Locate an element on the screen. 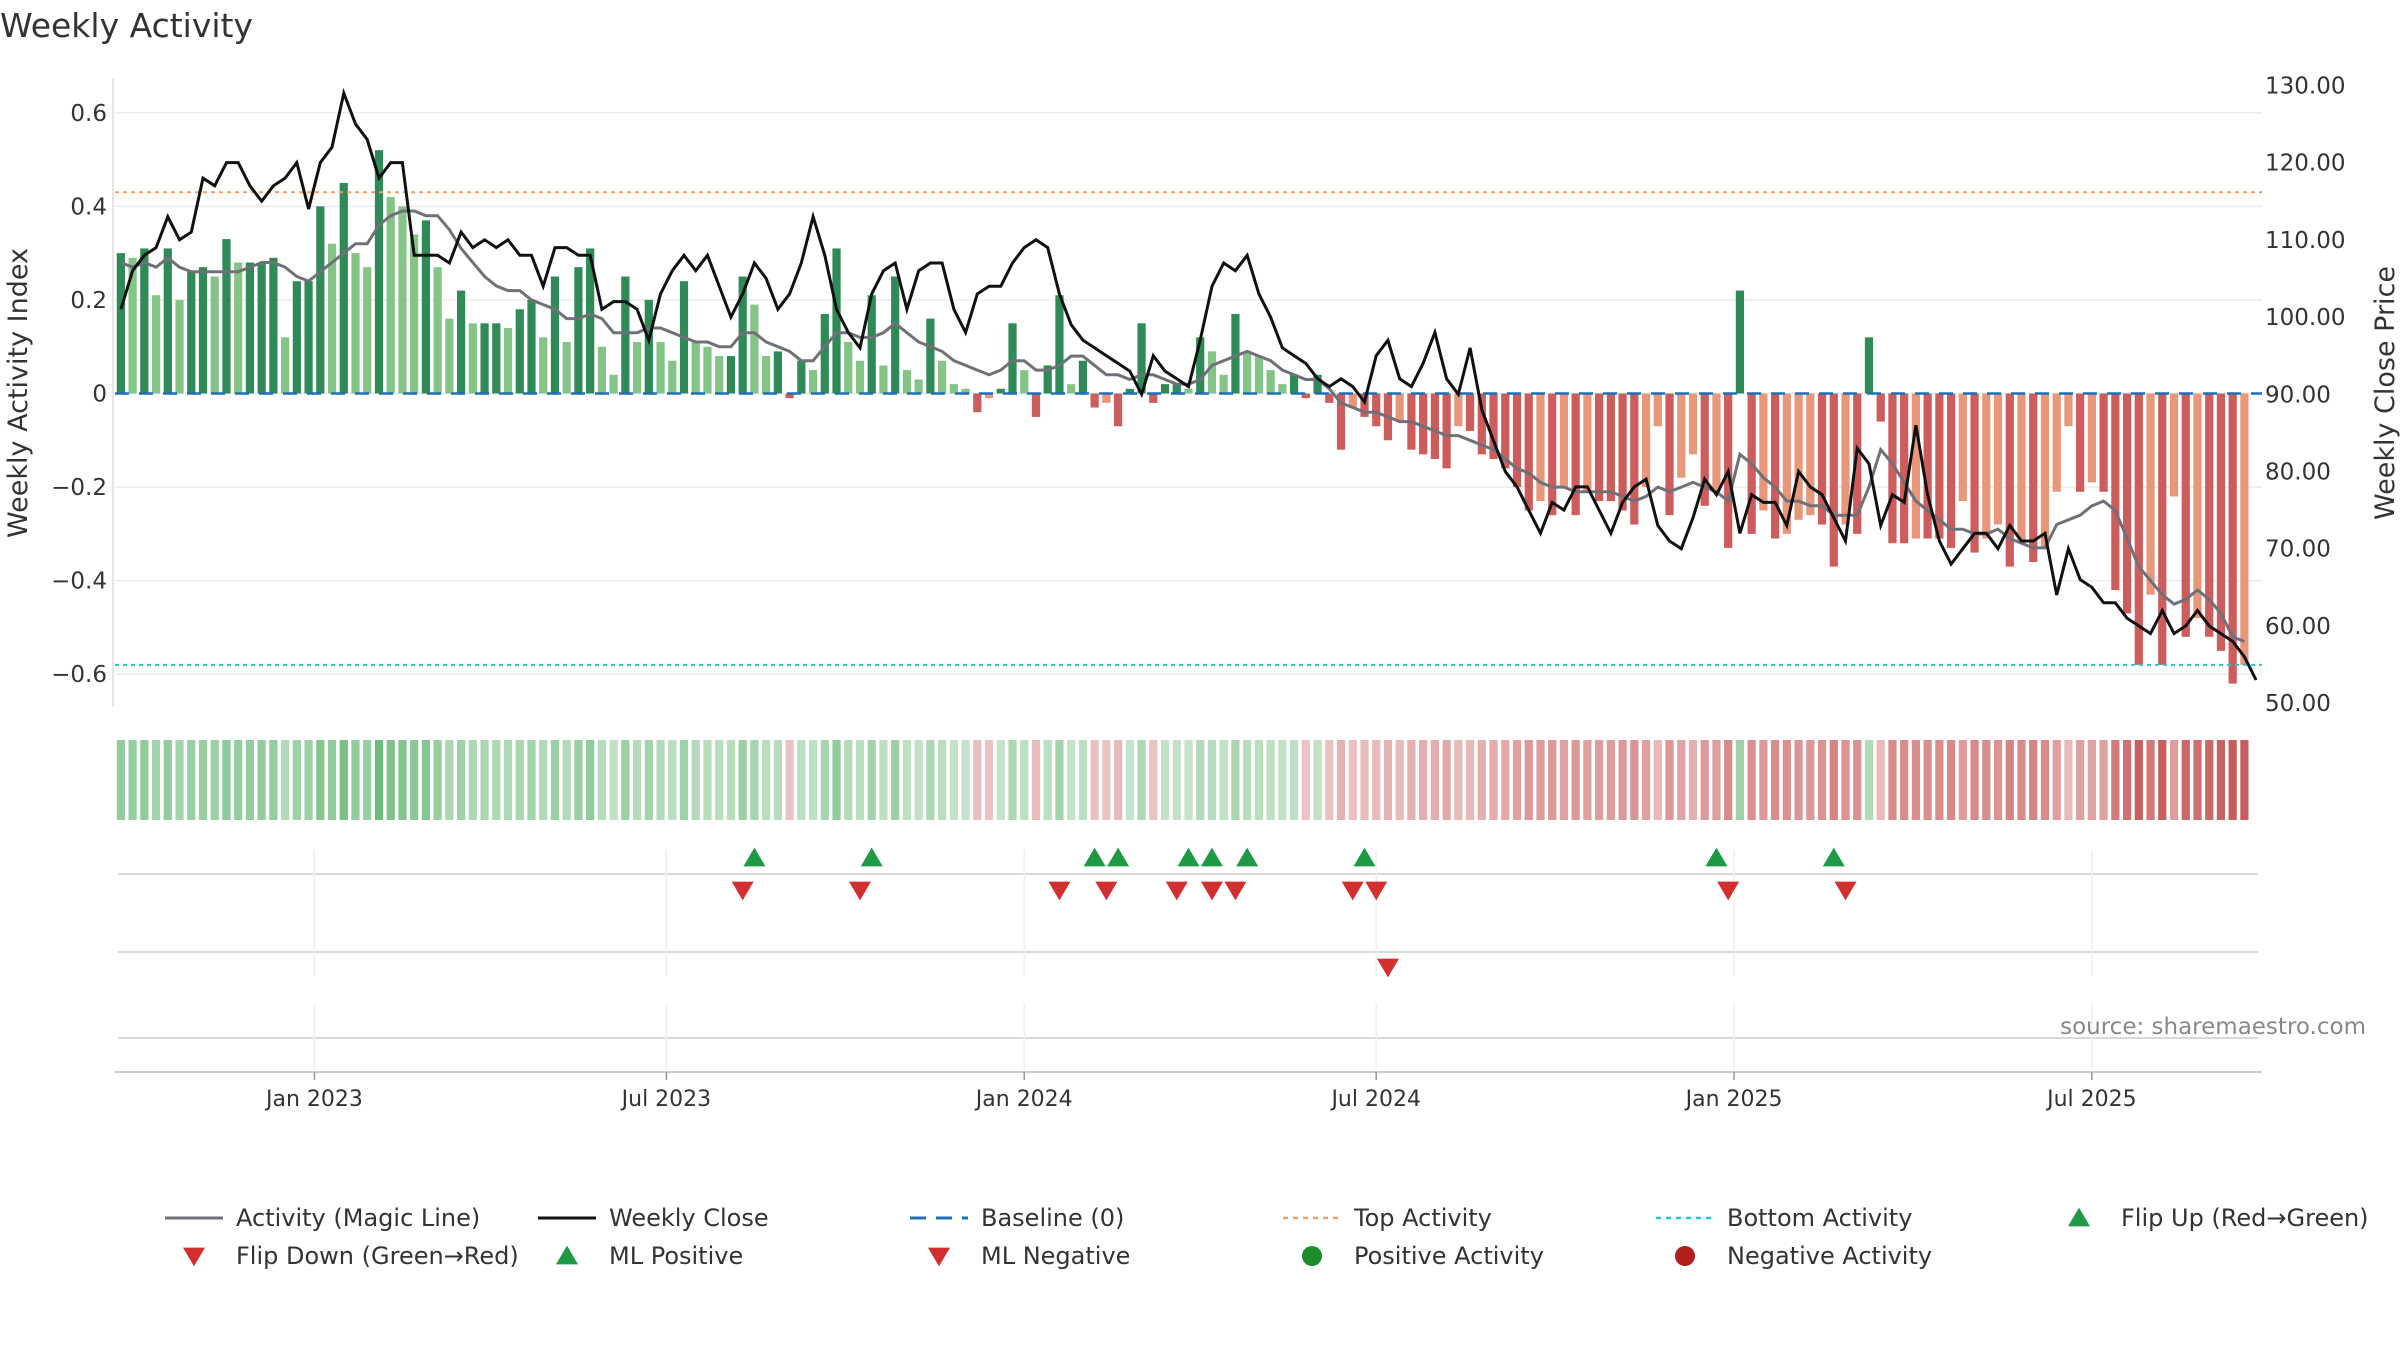  x-tick-label: Jul 2025 is located at coordinates (2091, 1099).